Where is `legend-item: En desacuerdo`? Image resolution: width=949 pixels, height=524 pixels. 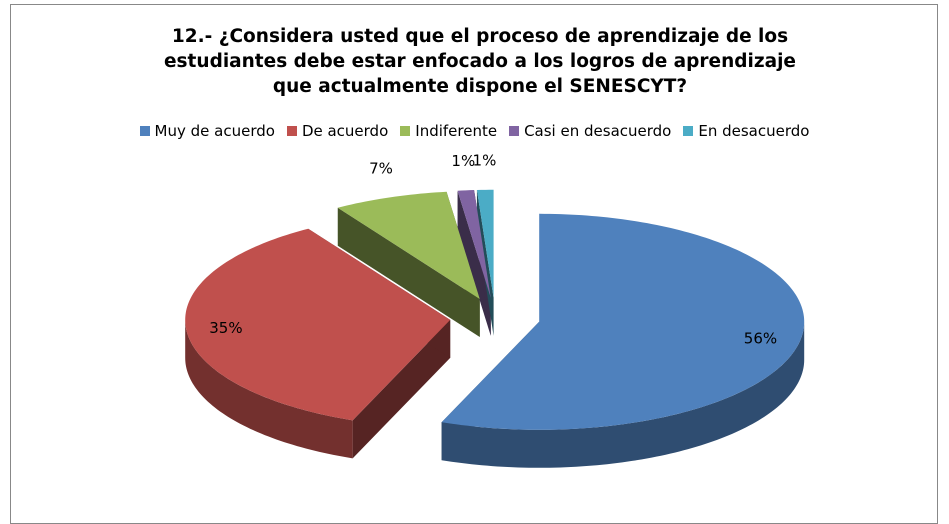
legend-item: En desacuerdo is located at coordinates (746, 131).